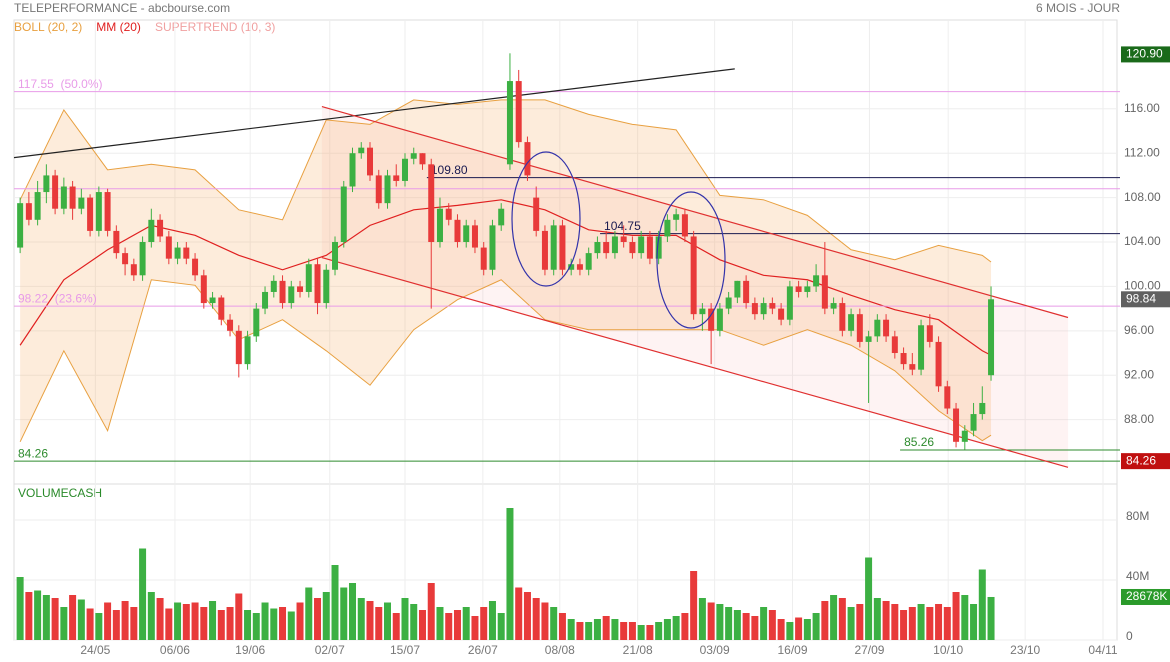  Describe the element at coordinates (33, 453) in the screenshot. I see `level-label: 84.26` at that location.